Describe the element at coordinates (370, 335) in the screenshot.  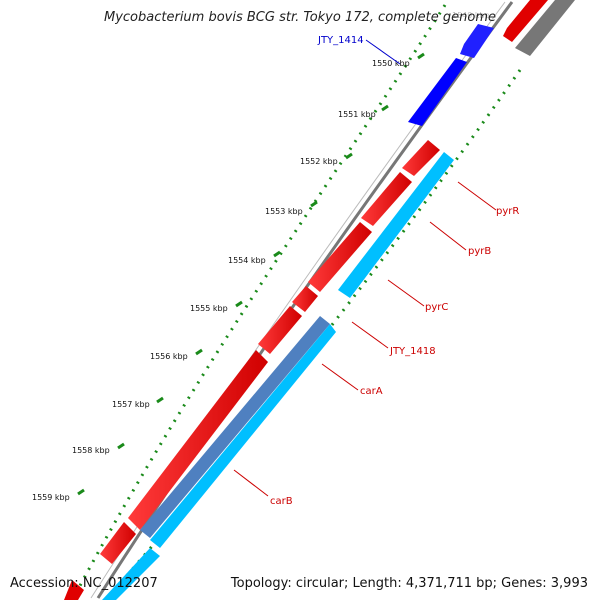
I see `jty1418-leader` at that location.